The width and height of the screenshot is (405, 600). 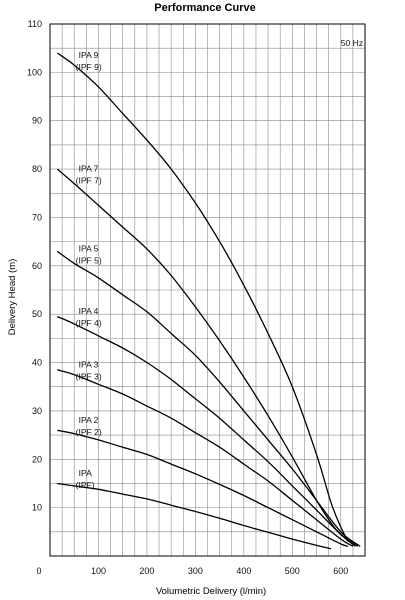 I want to click on frequency-annotation: 50 Hz, so click(x=352, y=43).